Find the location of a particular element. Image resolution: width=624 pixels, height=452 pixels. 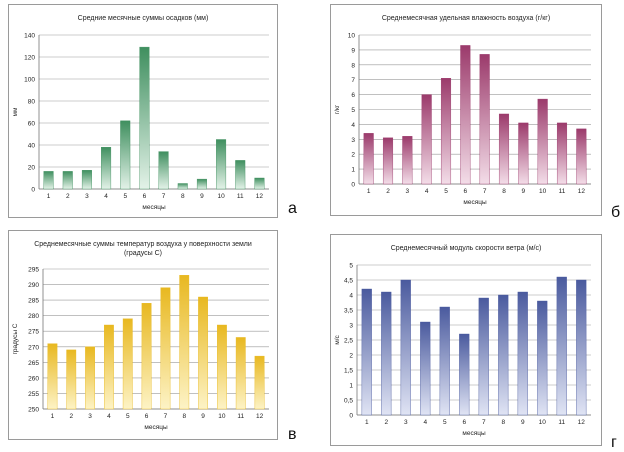

y-axis-label: градусы С is located at coordinates (15, 338).